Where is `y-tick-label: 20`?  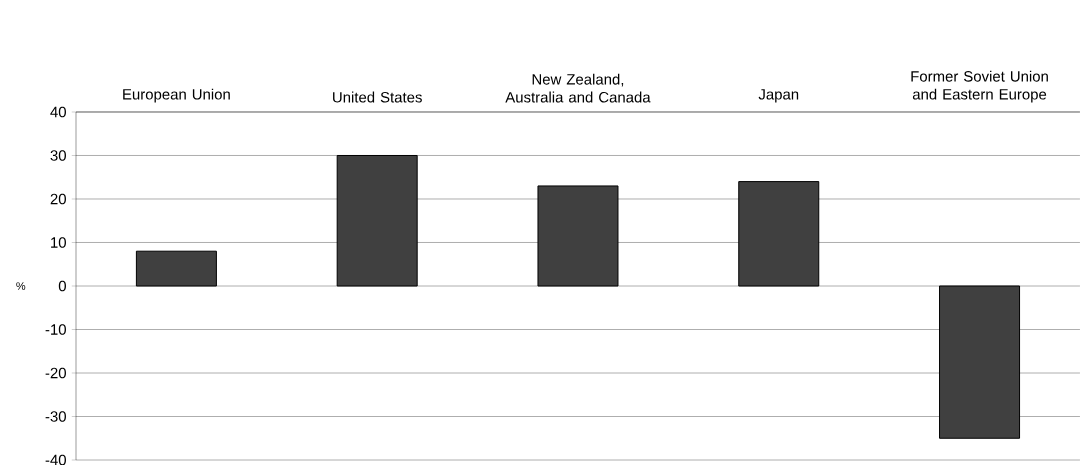
y-tick-label: 20 is located at coordinates (58, 199).